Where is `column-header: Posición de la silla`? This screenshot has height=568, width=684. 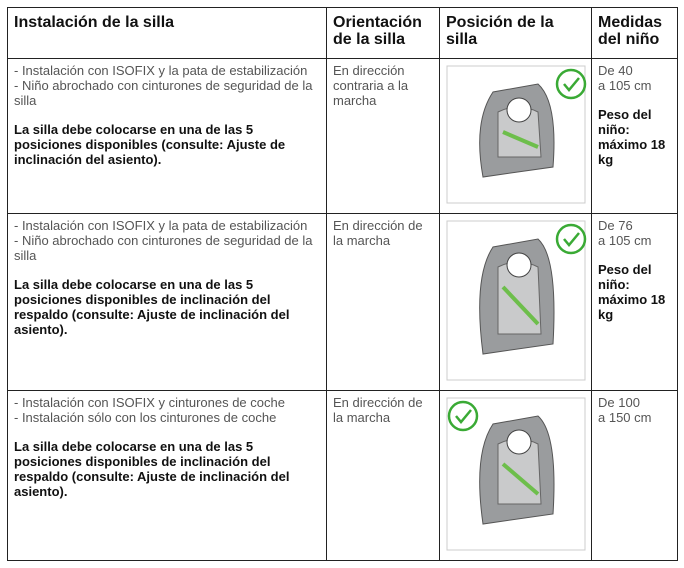 column-header: Posición de la silla is located at coordinates (515, 33).